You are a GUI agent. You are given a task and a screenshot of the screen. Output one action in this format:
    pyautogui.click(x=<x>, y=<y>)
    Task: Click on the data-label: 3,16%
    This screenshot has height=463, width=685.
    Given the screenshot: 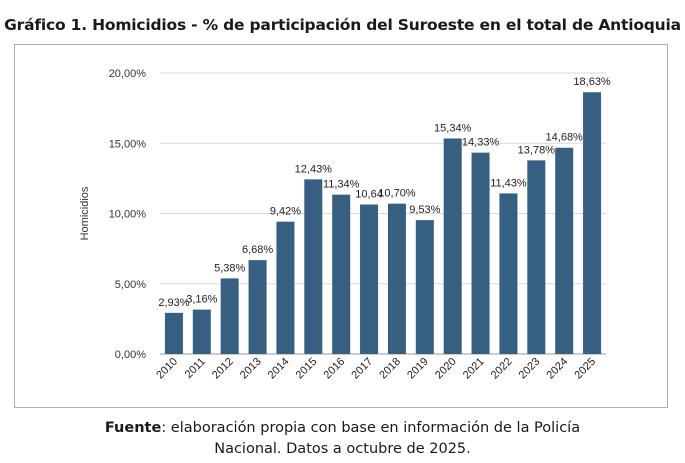 What is the action you would take?
    pyautogui.click(x=201, y=300)
    